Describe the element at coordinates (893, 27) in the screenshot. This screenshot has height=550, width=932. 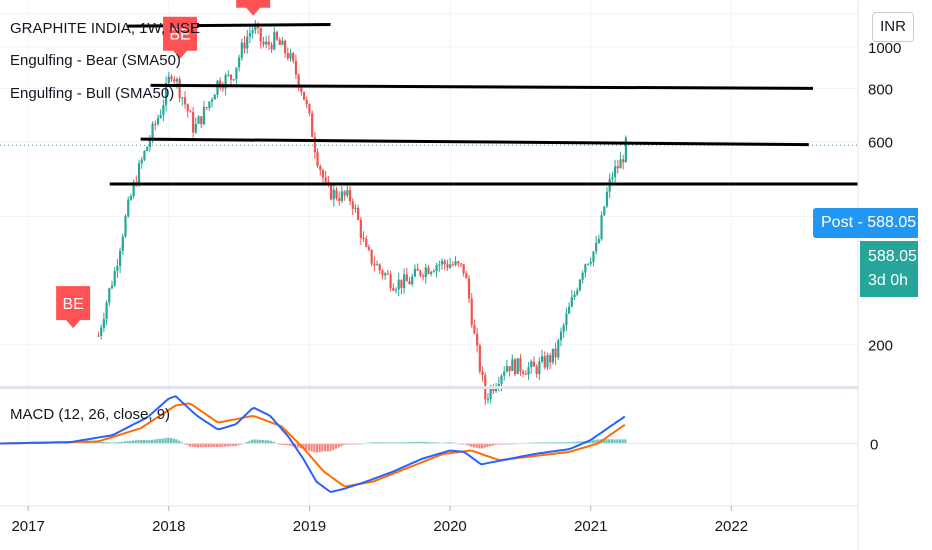
I see `currency-button: INR` at that location.